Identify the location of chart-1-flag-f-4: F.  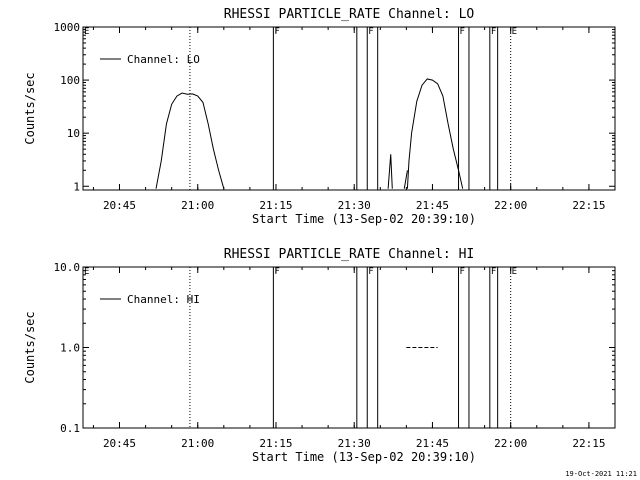
(493, 32).